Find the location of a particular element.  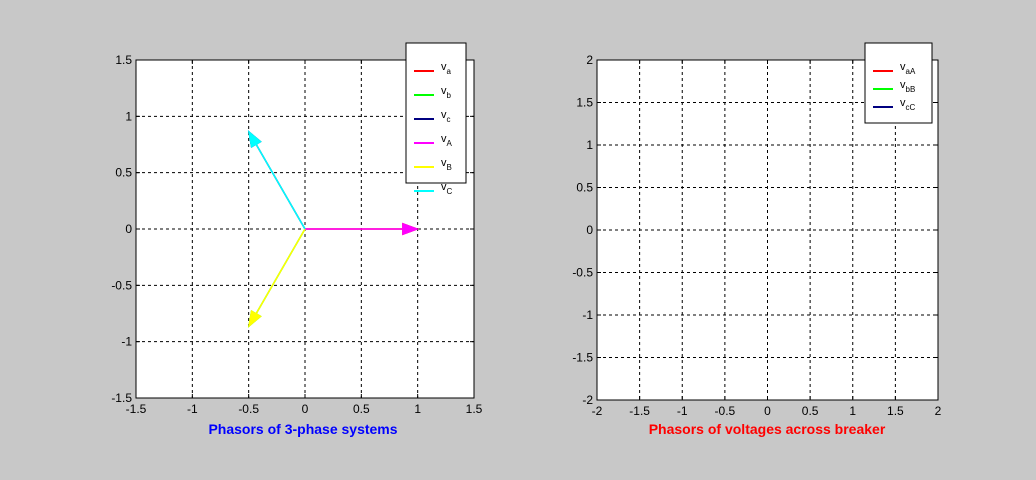

y-tick-label: 2 is located at coordinates (589, 60).